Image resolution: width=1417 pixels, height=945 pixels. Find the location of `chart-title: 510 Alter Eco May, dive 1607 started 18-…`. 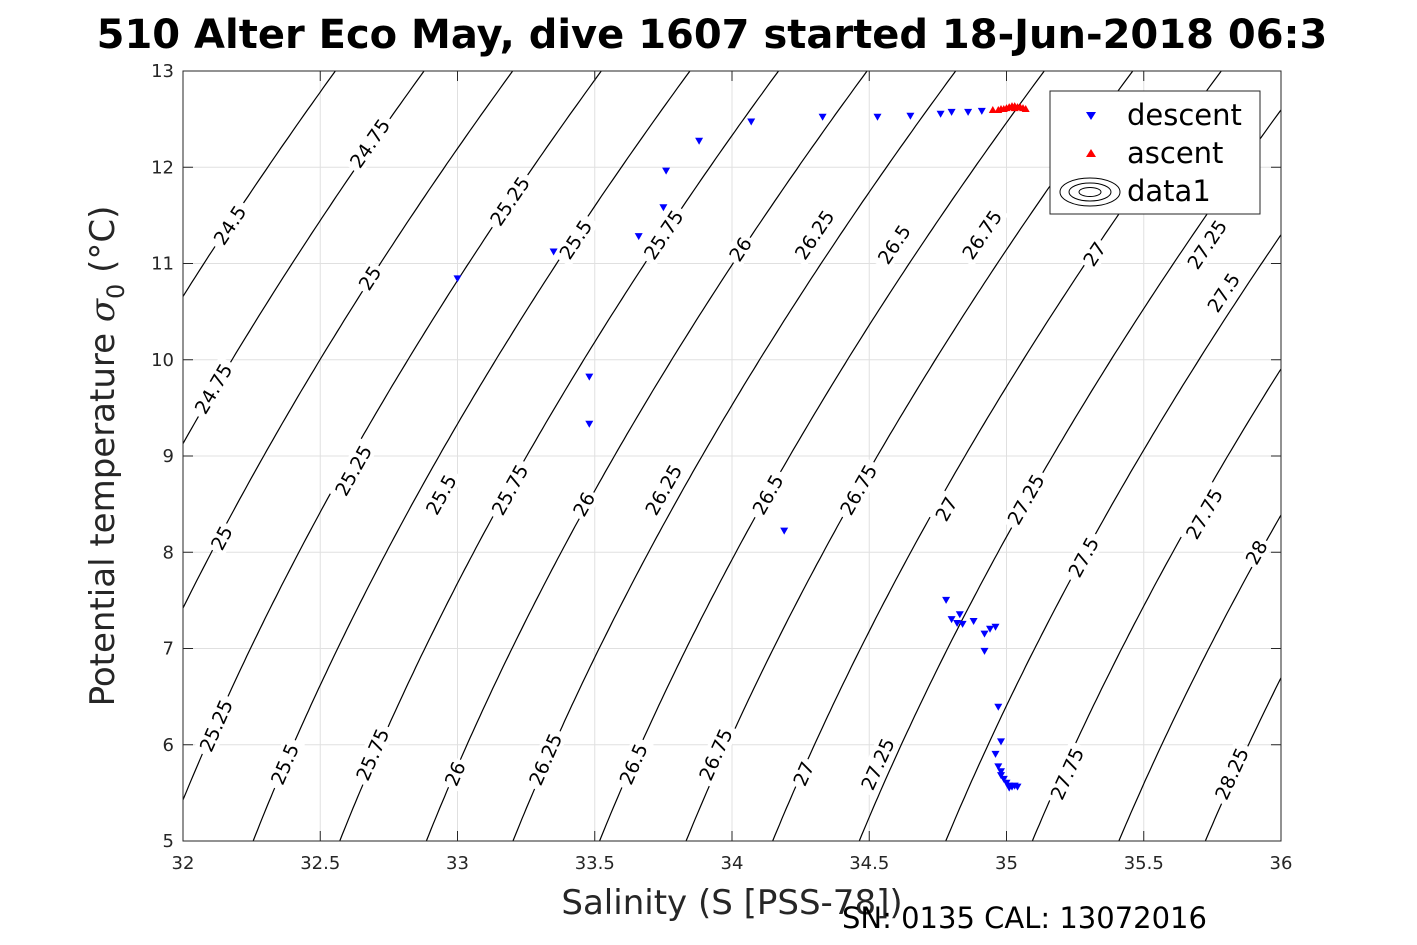

chart-title: 510 Alter Eco May, dive 1607 started 18-… is located at coordinates (712, 35).